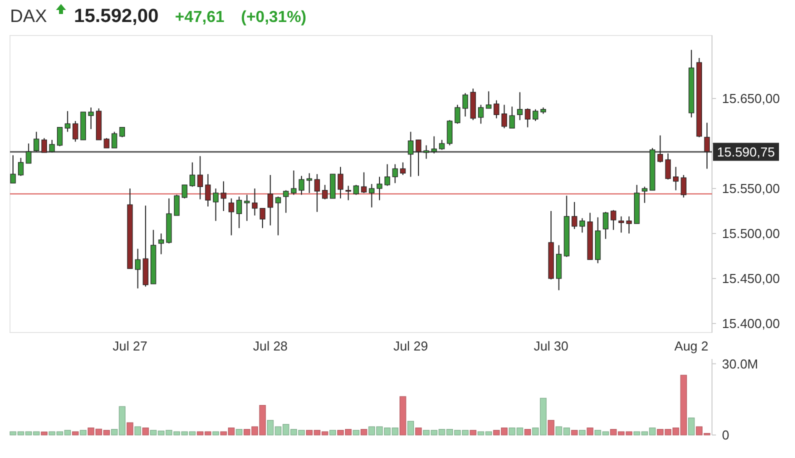  I want to click on x-tick-label: Jul 30, so click(551, 346).